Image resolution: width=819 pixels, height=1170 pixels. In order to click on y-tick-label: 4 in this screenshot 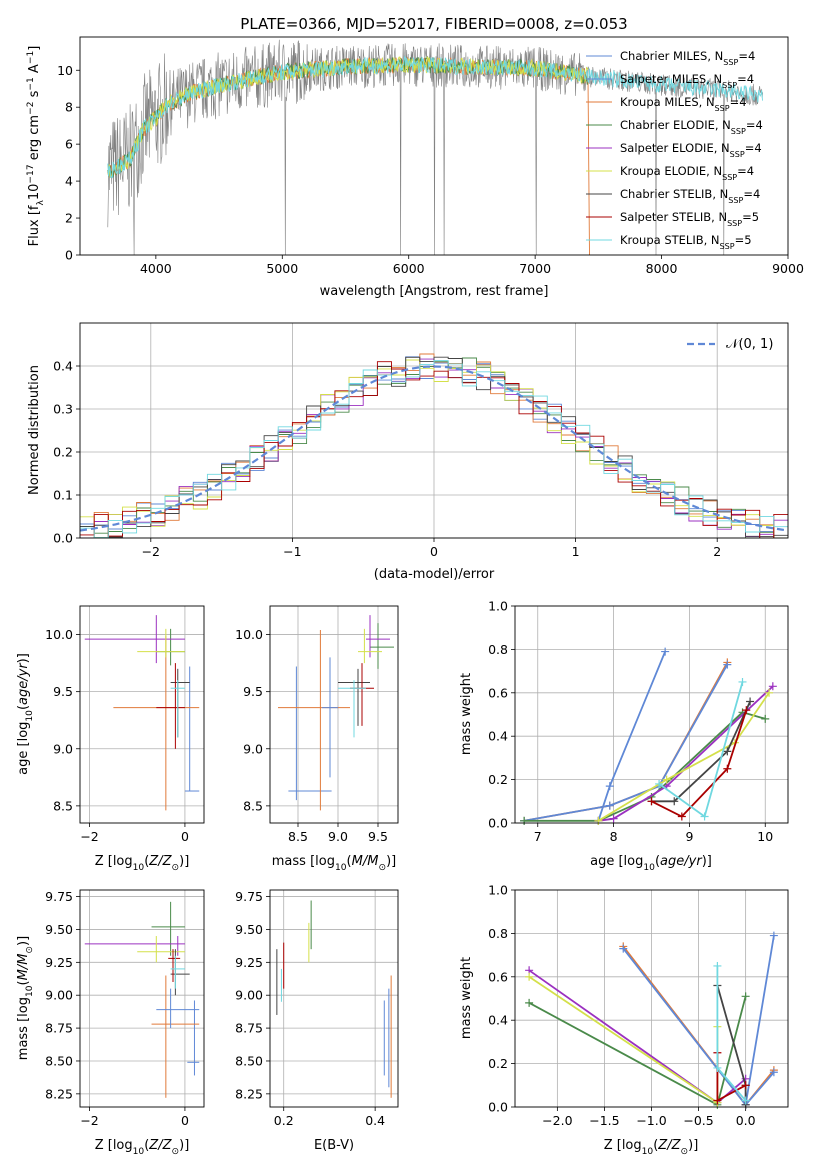, I will do `click(69, 181)`.